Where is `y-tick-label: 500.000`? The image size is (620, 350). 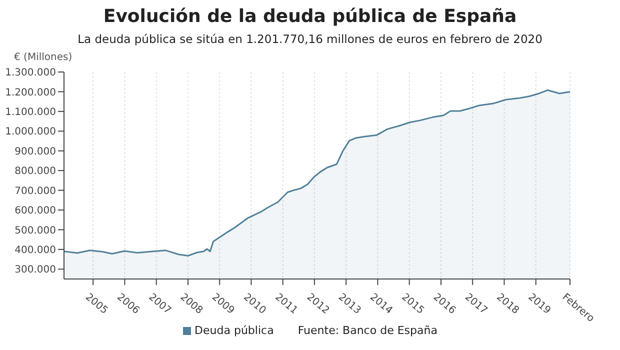
y-tick-label: 500.000 is located at coordinates (35, 230).